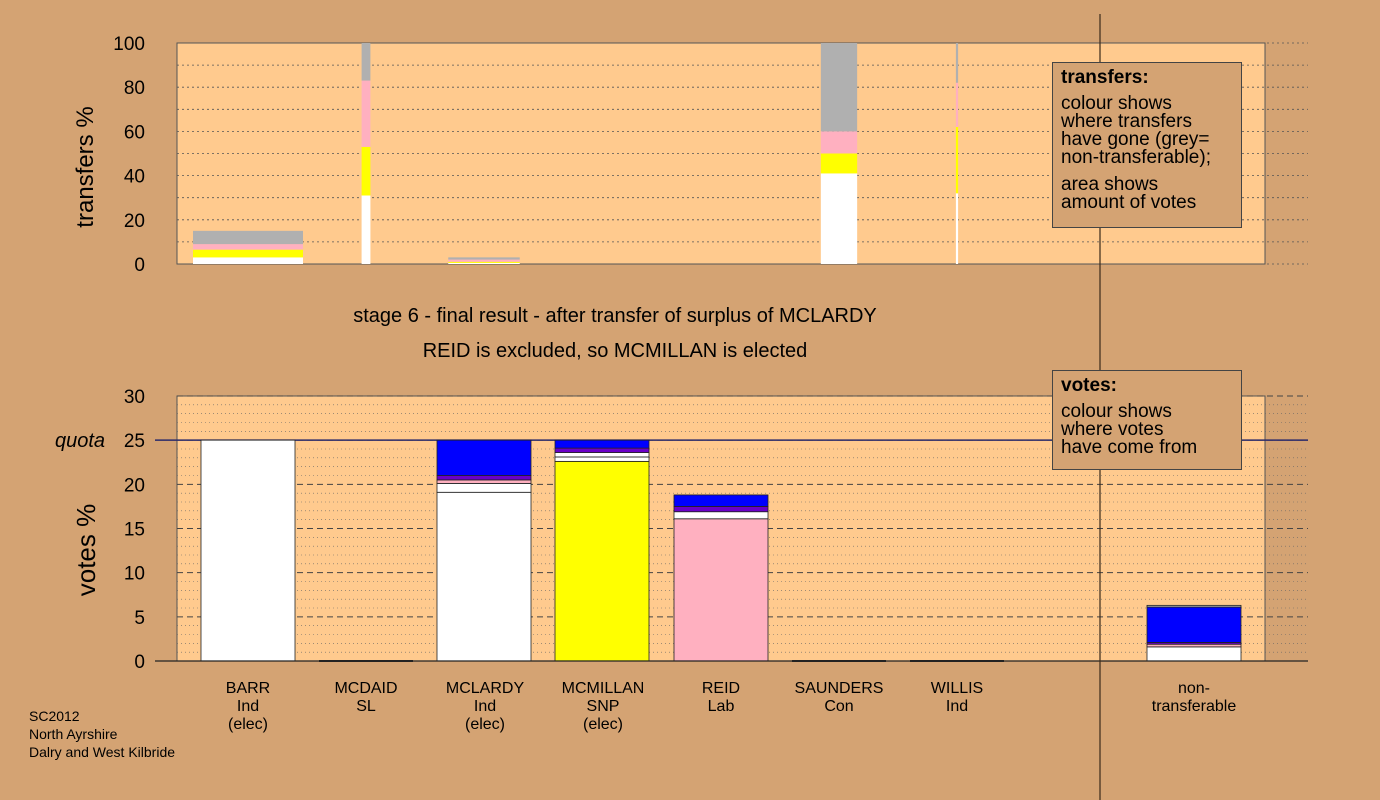 The image size is (1380, 800). What do you see at coordinates (102, 752) in the screenshot?
I see `source-ward: Dalry and West Kilbride` at bounding box center [102, 752].